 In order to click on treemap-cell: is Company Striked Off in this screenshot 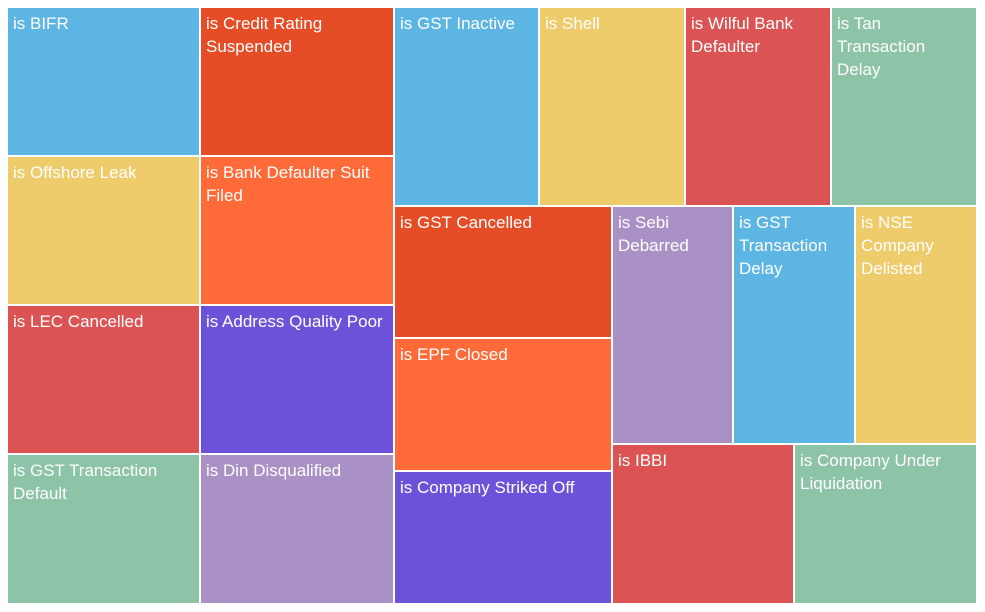, I will do `click(503, 537)`.